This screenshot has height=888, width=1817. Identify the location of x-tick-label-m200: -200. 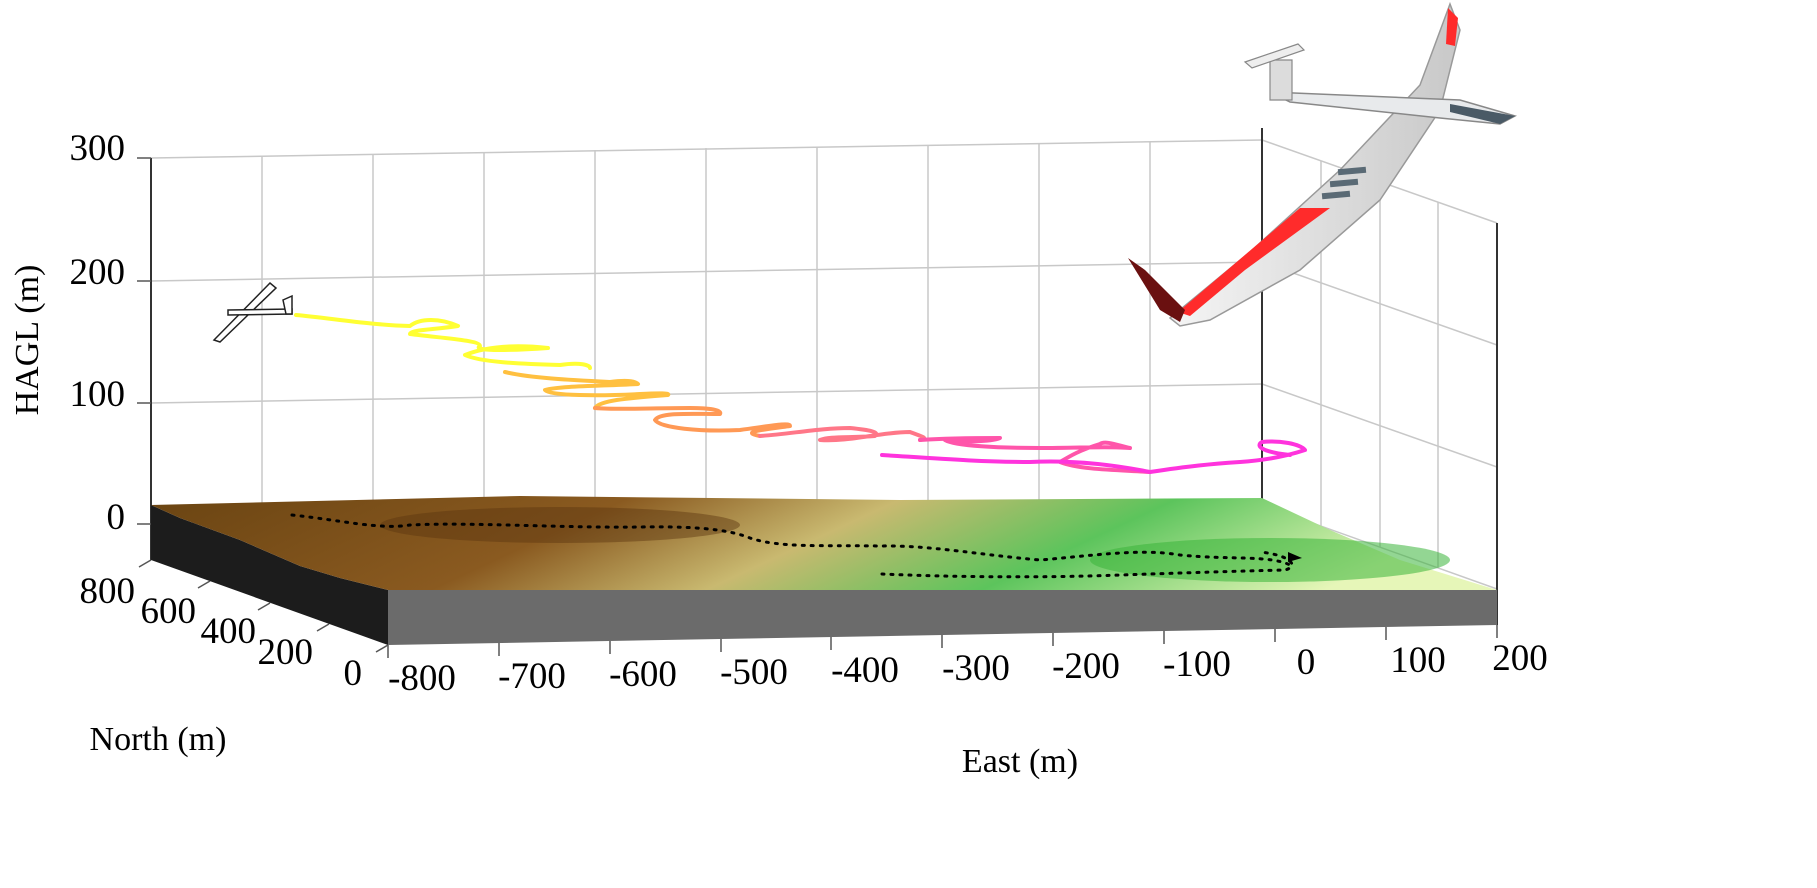
(1086, 666).